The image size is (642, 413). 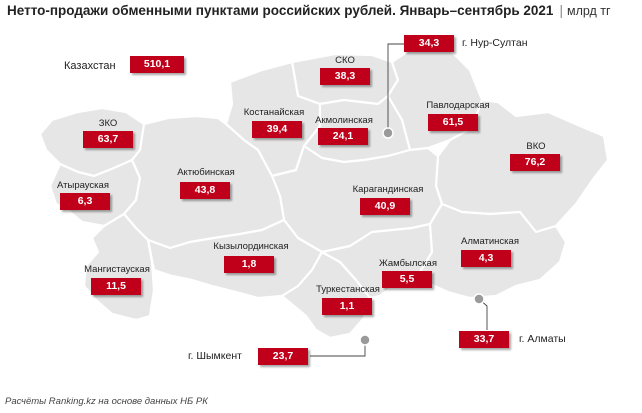 I want to click on aktobe-label: Актюбинская, so click(x=206, y=172).